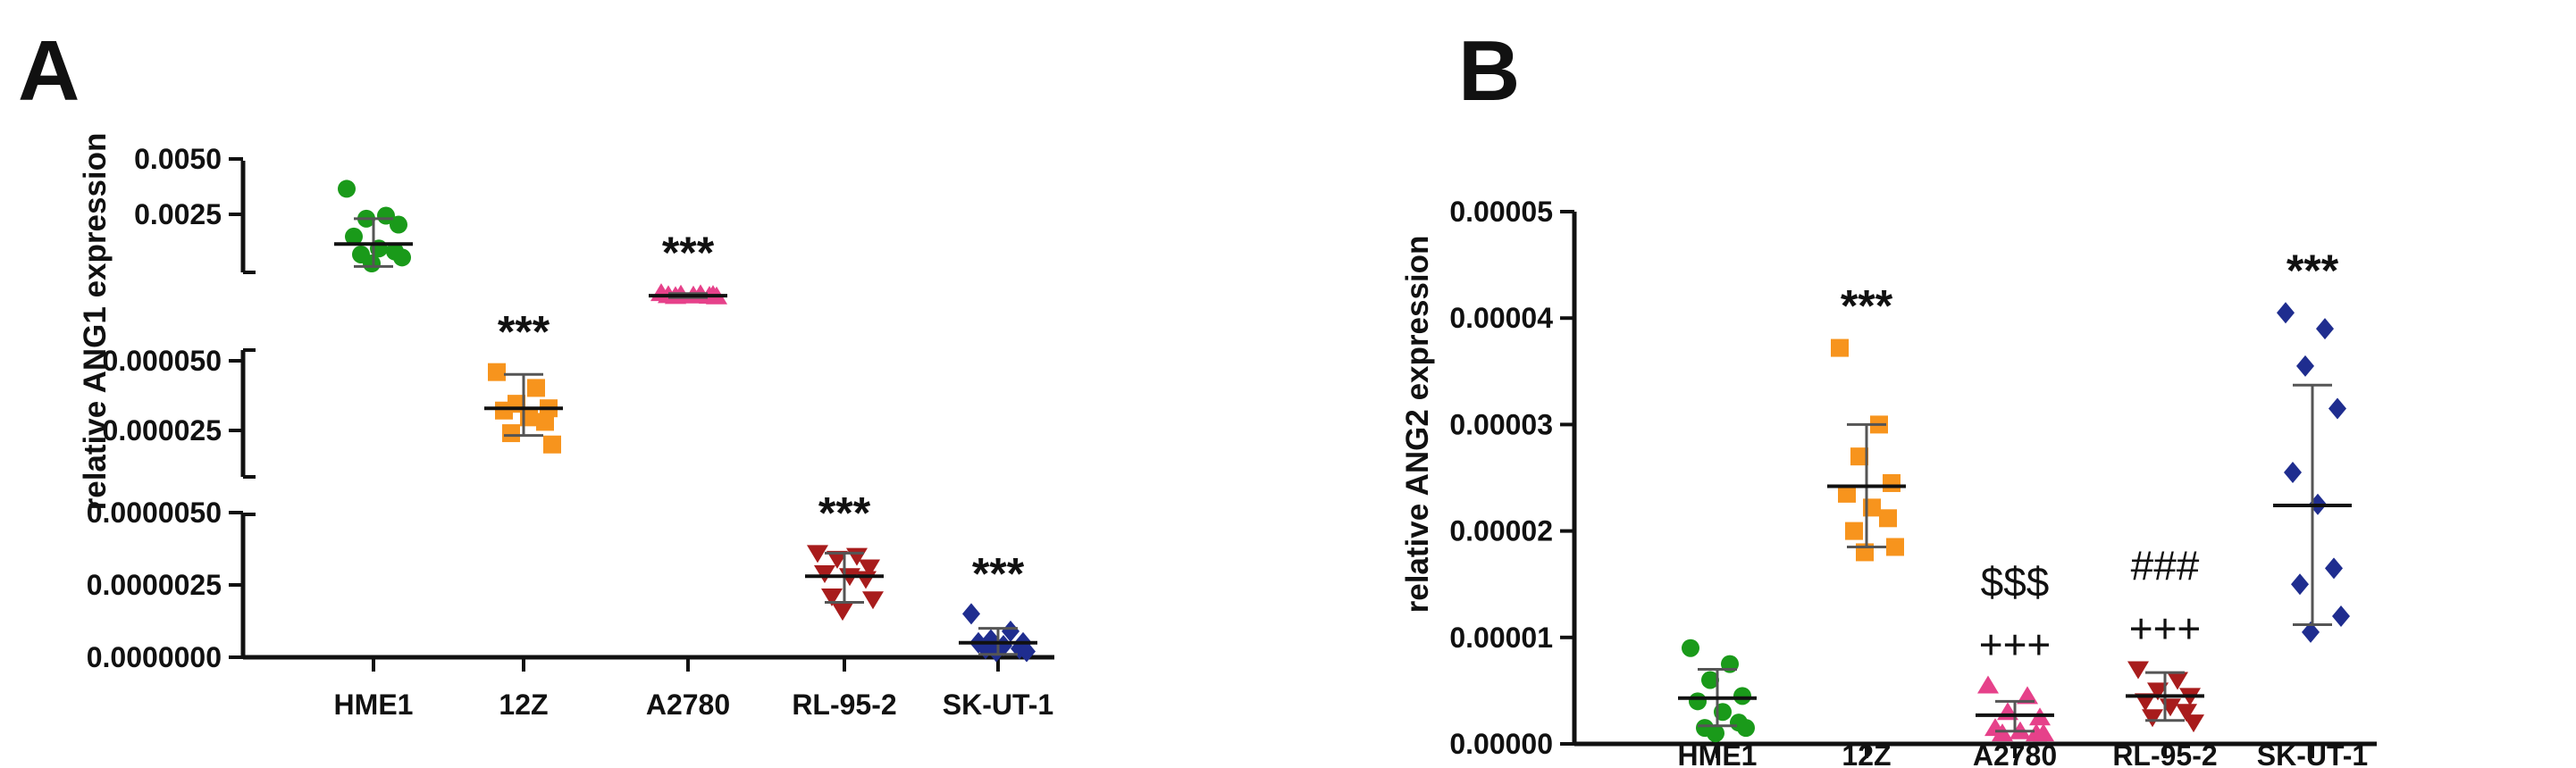 This screenshot has width=2576, height=768. Describe the element at coordinates (162, 361) in the screenshot. I see `y-tick-label: 0.000050` at that location.